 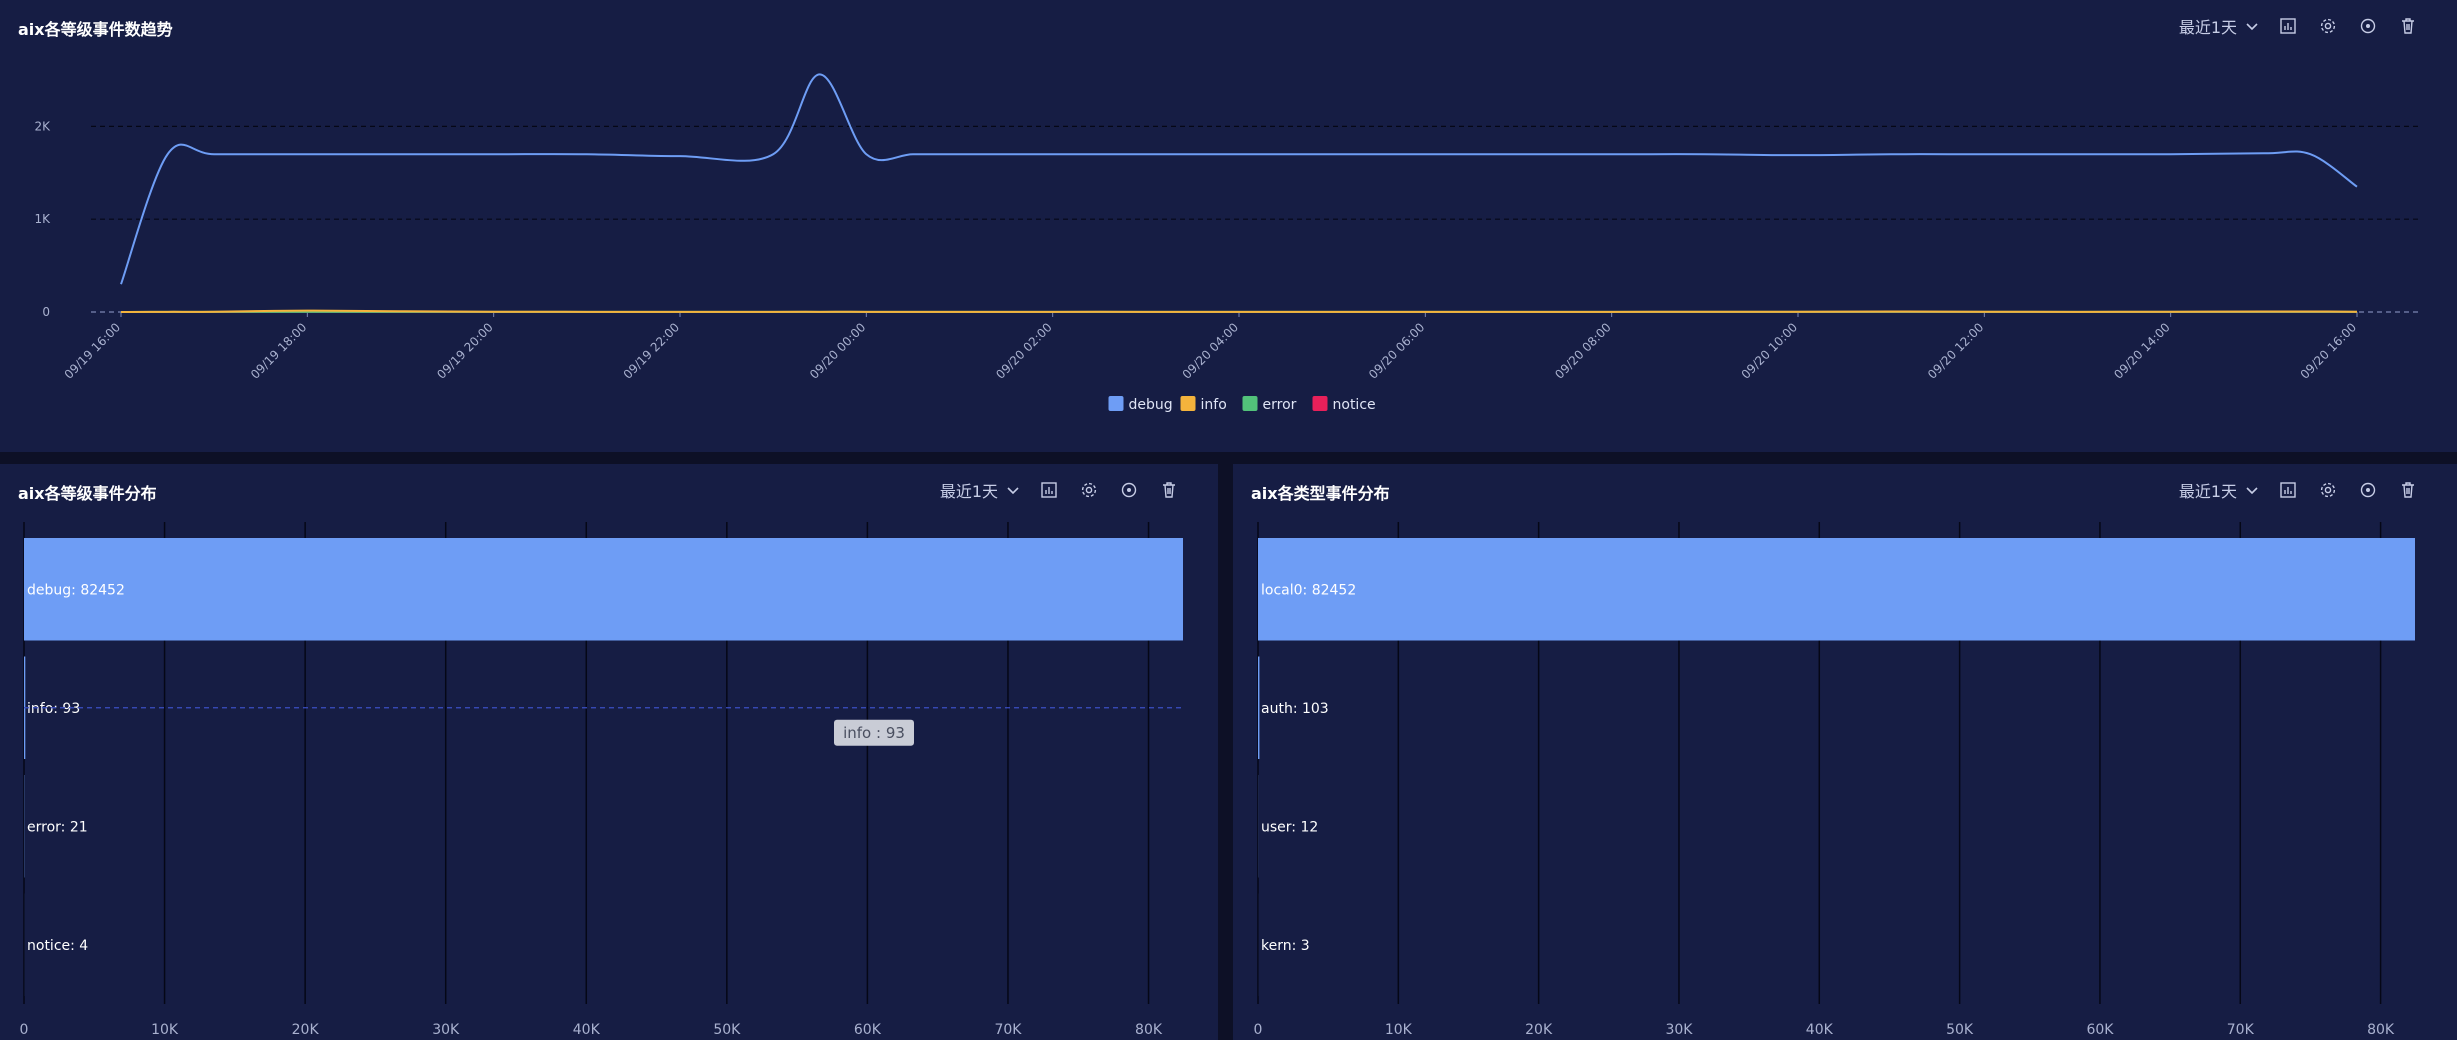 What do you see at coordinates (1149, 1030) in the screenshot?
I see `level-x-tick-label-8: 80K` at bounding box center [1149, 1030].